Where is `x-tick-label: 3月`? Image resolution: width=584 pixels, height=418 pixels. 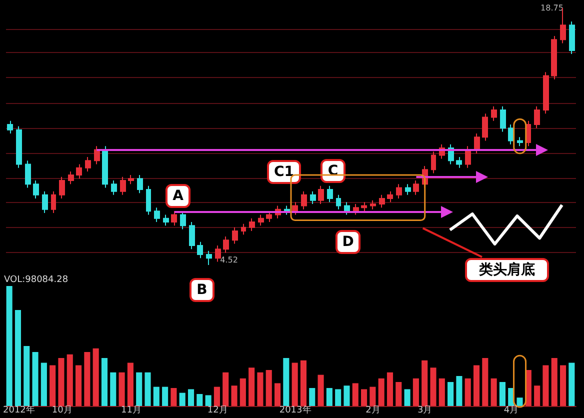
x-tick-label: 3月 is located at coordinates (424, 411).